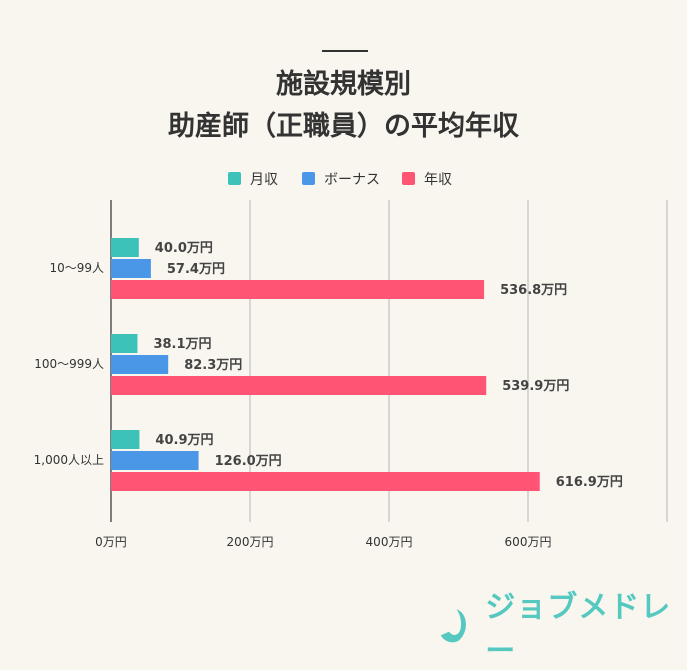  I want to click on legend-label: 年収, so click(438, 180).